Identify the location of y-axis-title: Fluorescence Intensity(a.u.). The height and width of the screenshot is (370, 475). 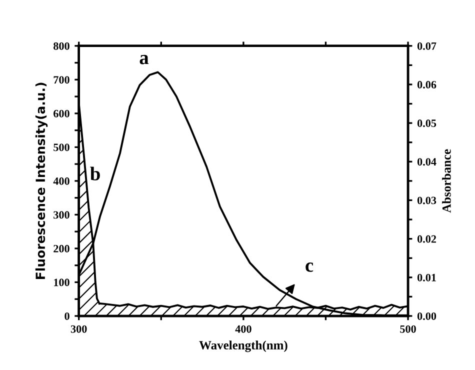
(41, 180).